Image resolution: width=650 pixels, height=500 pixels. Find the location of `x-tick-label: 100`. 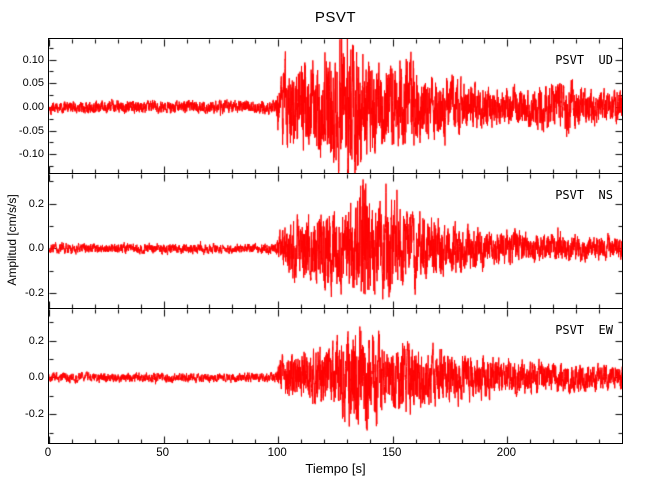

x-tick-label: 100 is located at coordinates (277, 453).